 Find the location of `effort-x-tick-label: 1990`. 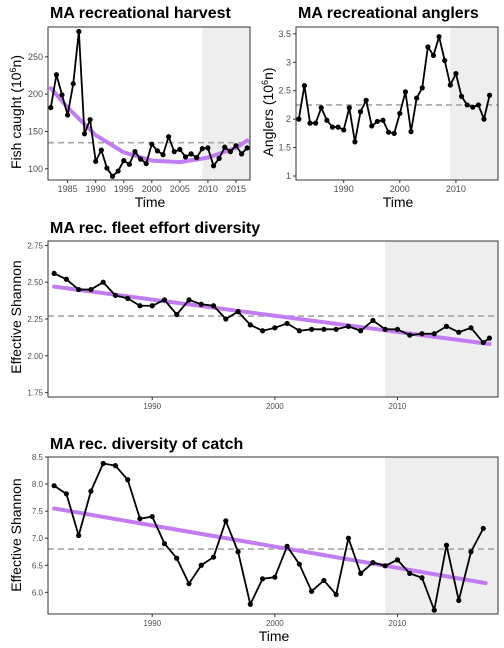

effort-x-tick-label: 1990 is located at coordinates (152, 406).